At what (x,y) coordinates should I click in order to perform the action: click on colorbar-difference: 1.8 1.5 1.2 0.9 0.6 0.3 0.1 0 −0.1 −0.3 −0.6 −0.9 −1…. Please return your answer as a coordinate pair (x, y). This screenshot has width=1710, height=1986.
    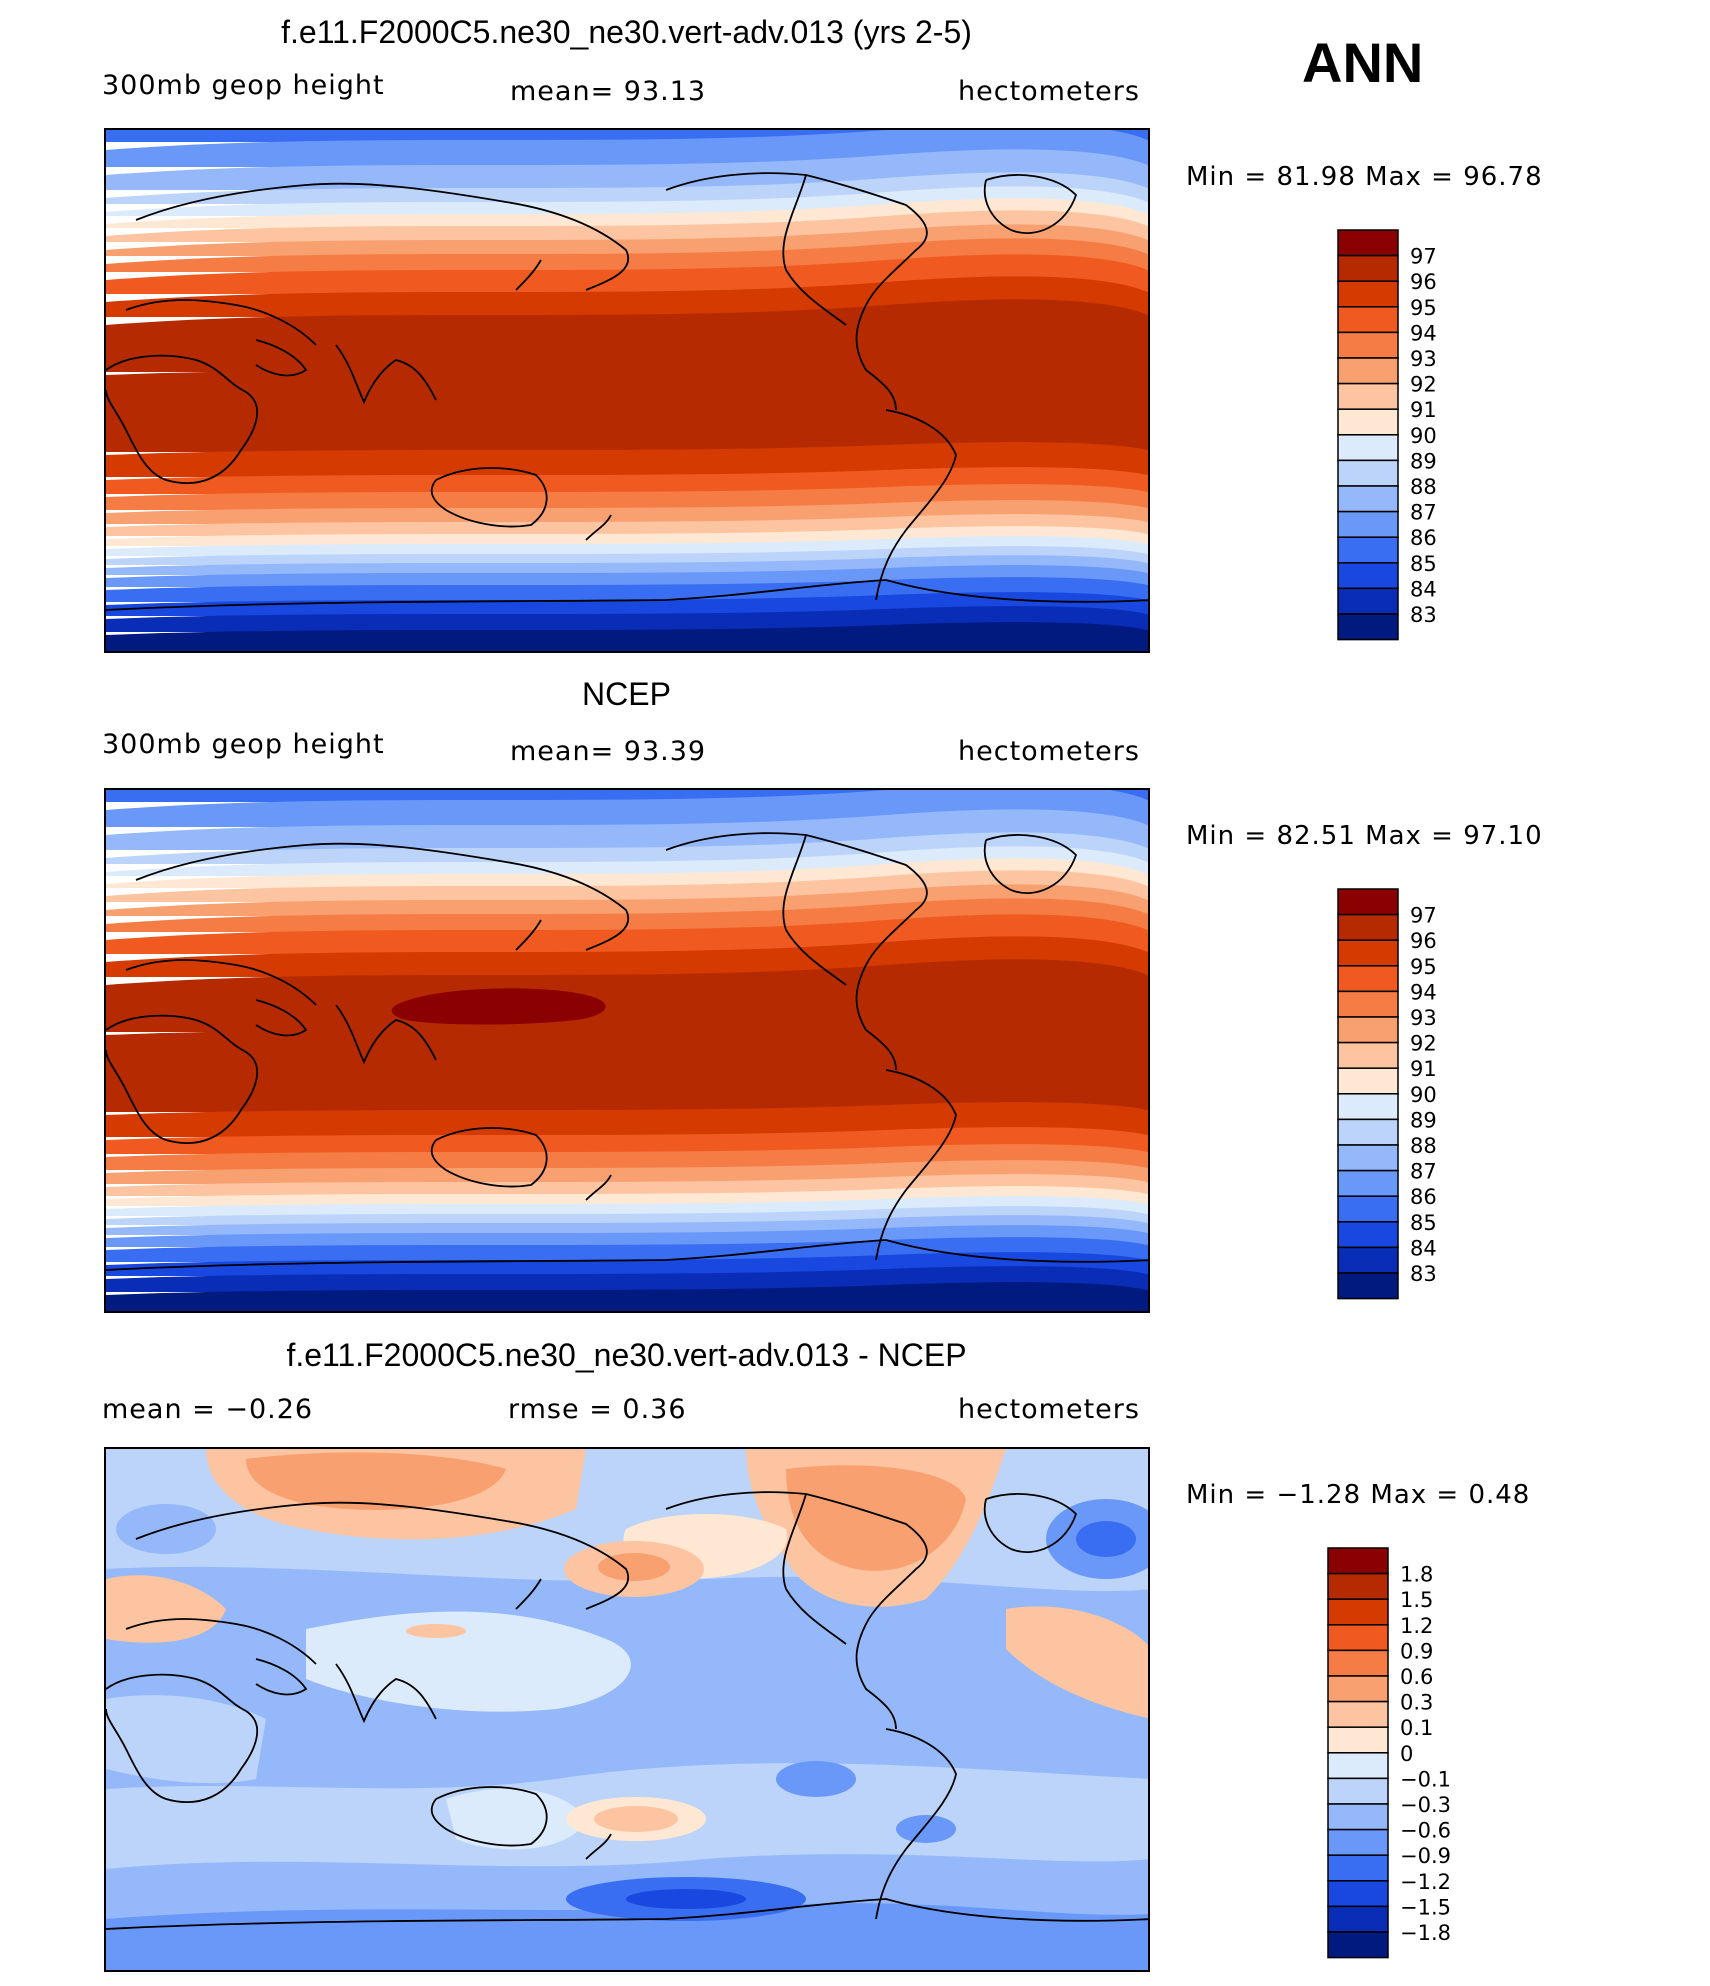
    Looking at the image, I should click on (1411, 1756).